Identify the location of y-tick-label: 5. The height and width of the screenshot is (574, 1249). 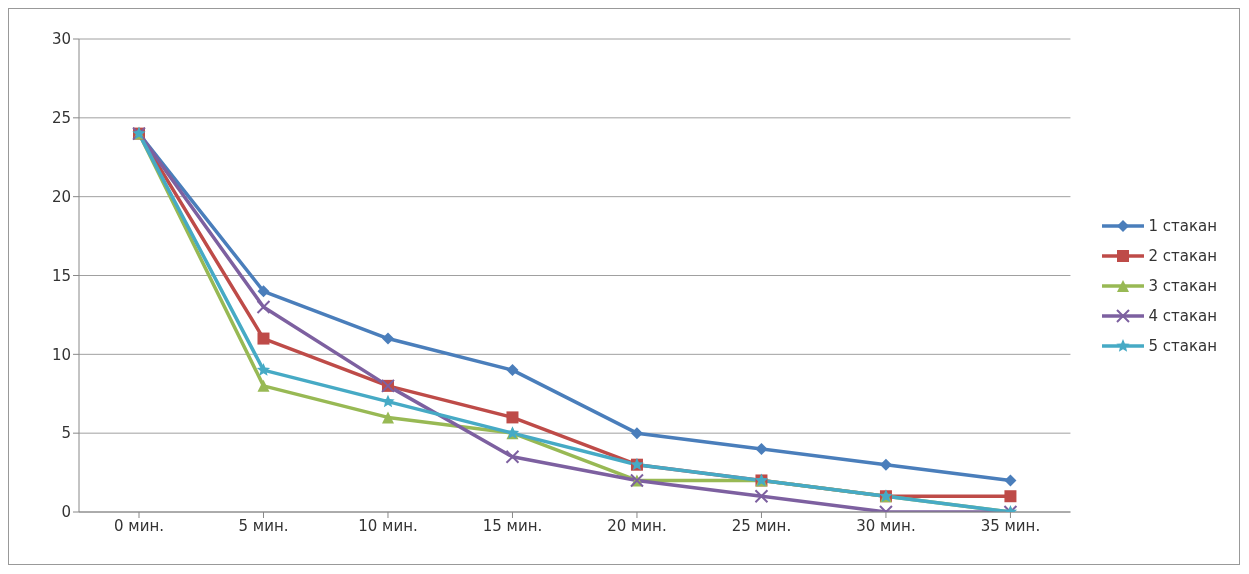
(66, 433).